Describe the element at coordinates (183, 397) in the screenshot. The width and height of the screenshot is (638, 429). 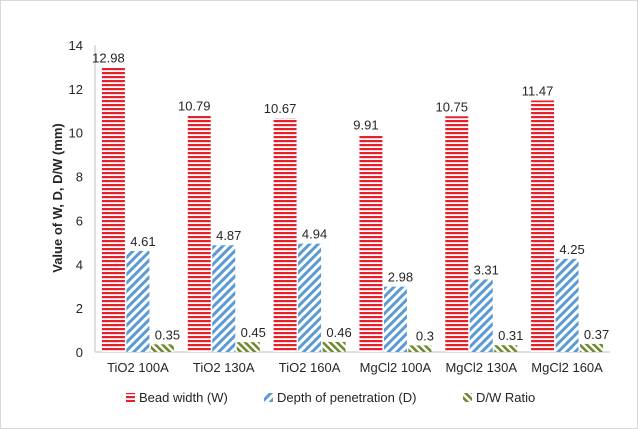
I see `legend-label: Bead width (W)` at that location.